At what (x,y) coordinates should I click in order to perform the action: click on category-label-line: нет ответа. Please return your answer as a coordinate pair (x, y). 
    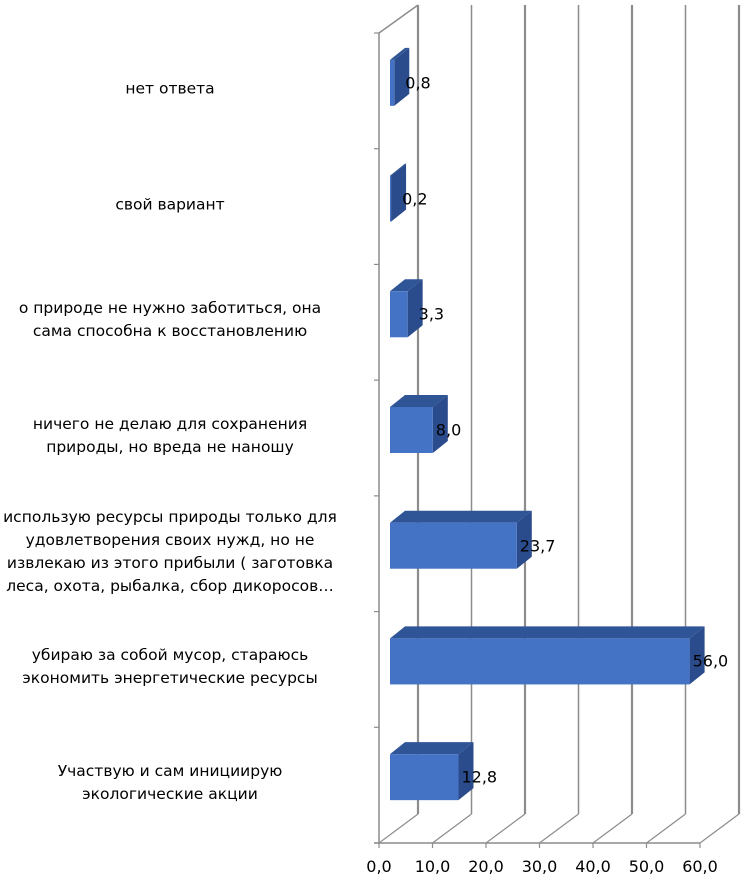
    Looking at the image, I should click on (170, 88).